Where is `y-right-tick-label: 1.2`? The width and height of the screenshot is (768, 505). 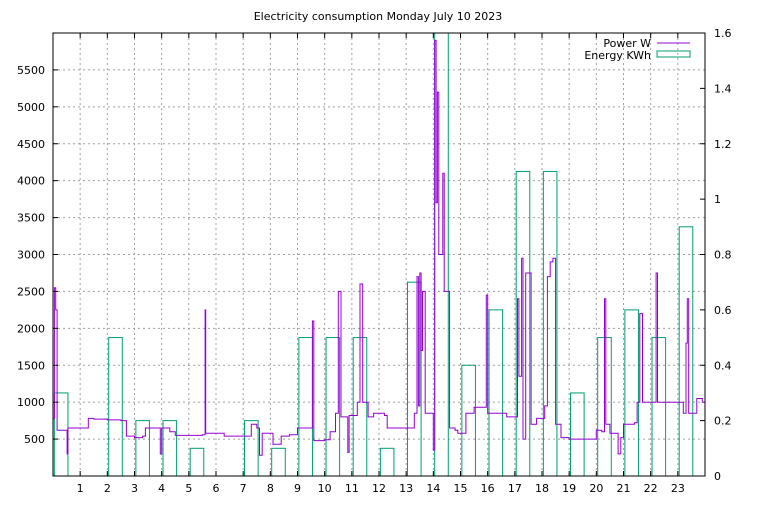 y-right-tick-label: 1.2 is located at coordinates (723, 144).